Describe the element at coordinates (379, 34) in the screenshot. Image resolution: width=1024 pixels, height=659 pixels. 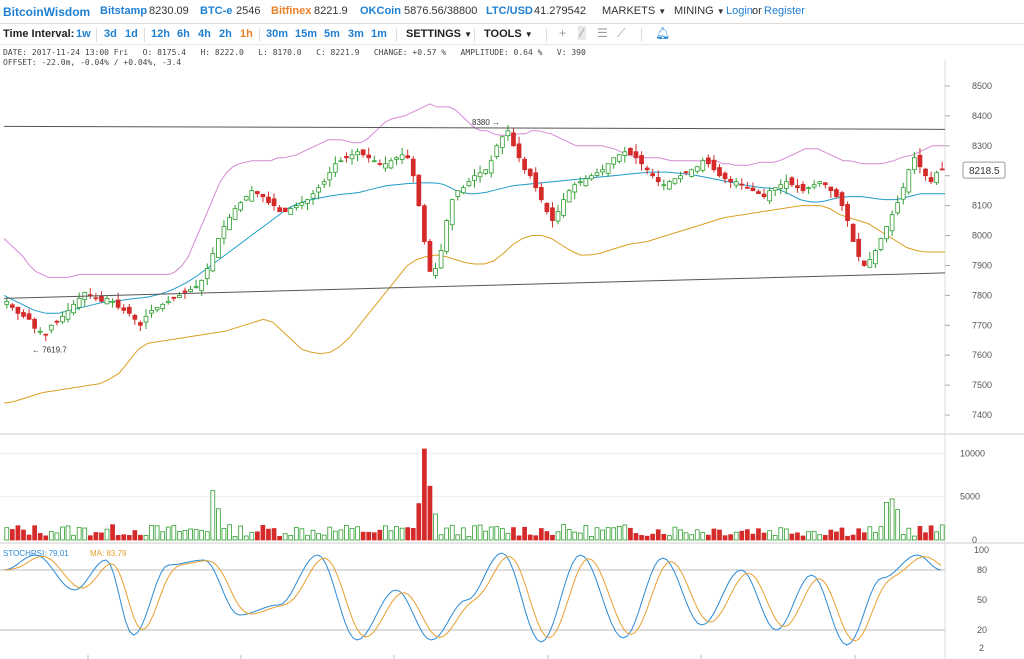
I see `interval-1m: 1m` at that location.